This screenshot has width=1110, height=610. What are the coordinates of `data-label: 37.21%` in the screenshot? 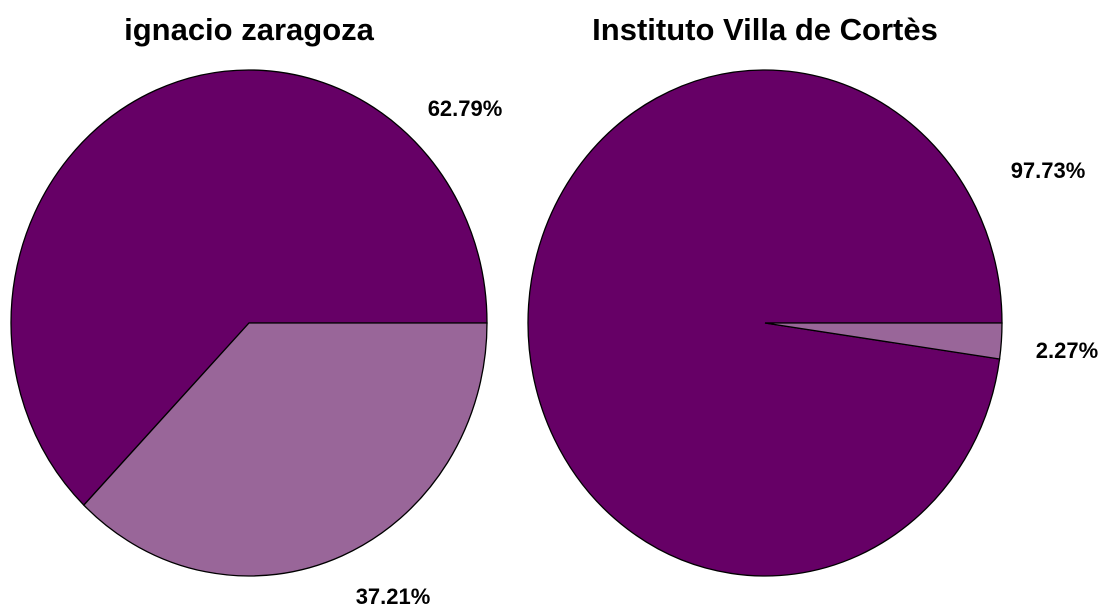 It's located at (393, 596).